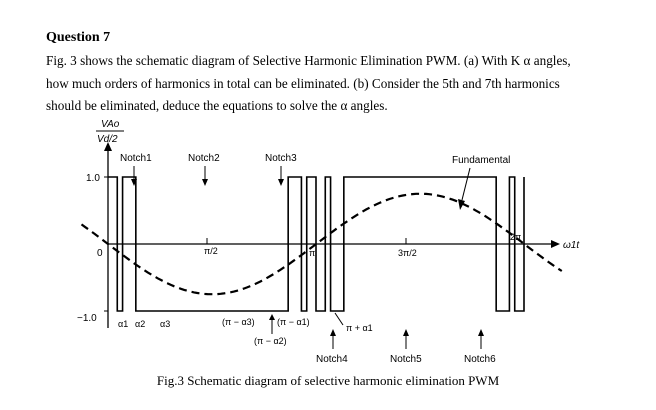 This screenshot has height=410, width=656. Describe the element at coordinates (281, 182) in the screenshot. I see `notch-3-arrowhead` at that location.